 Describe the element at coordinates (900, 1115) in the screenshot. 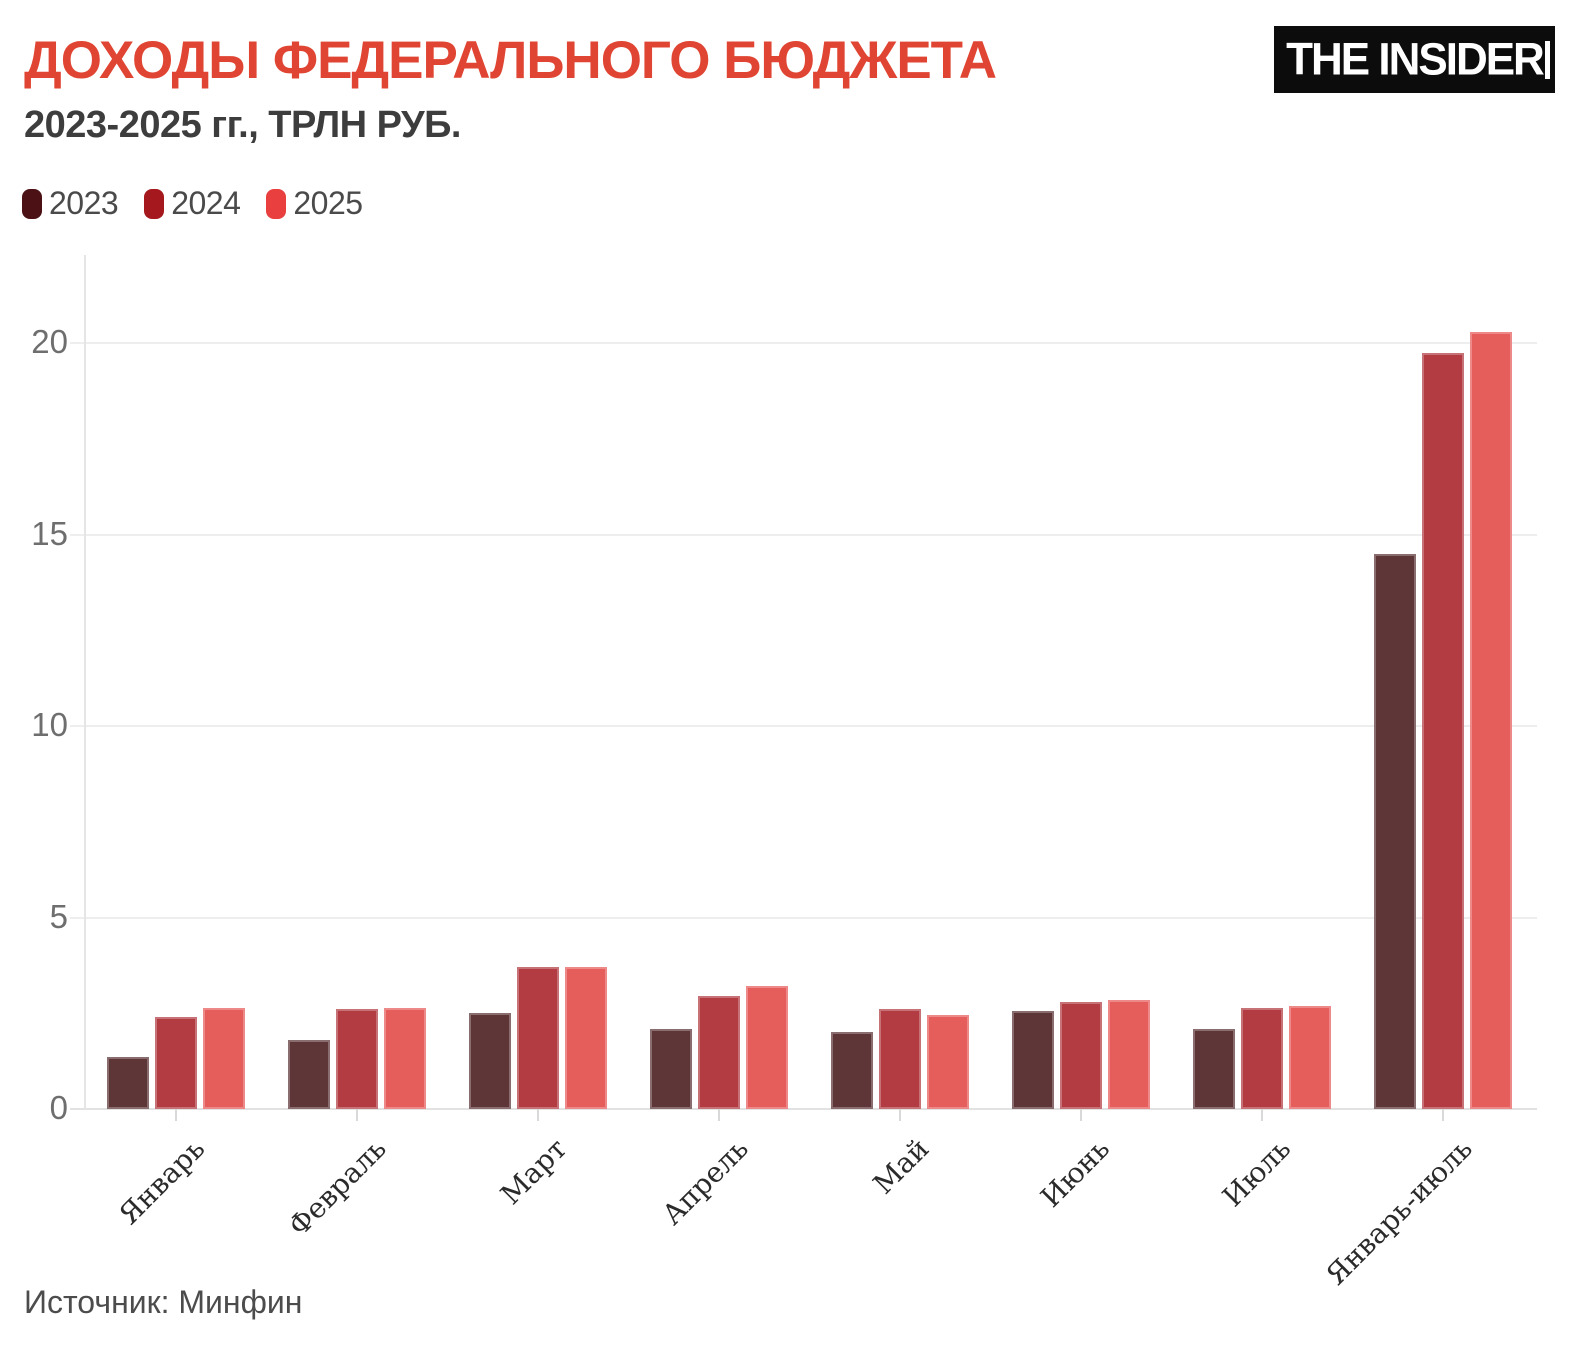

I see `x-tick-Май` at that location.